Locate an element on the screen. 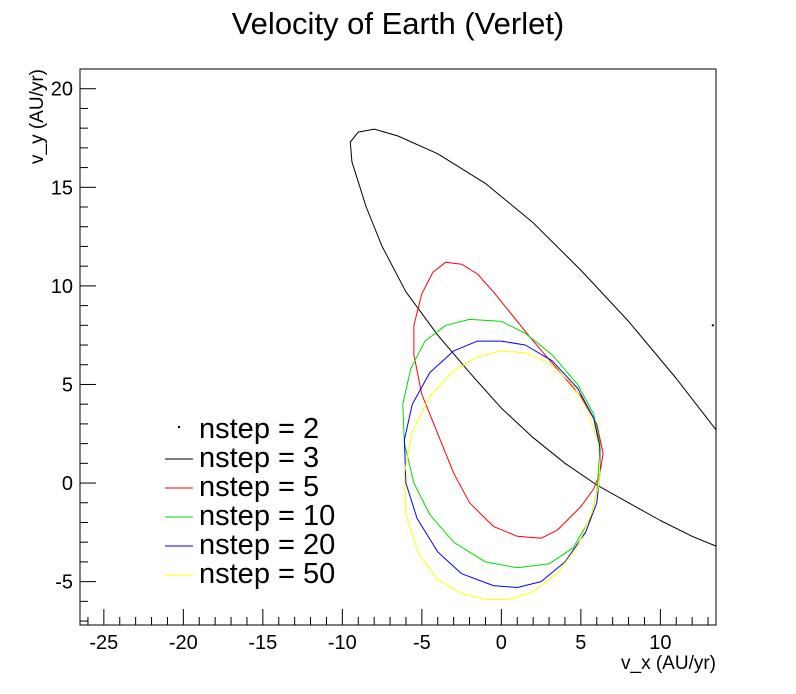 This screenshot has width=796, height=694. x-tick-label: 0 is located at coordinates (501, 643).